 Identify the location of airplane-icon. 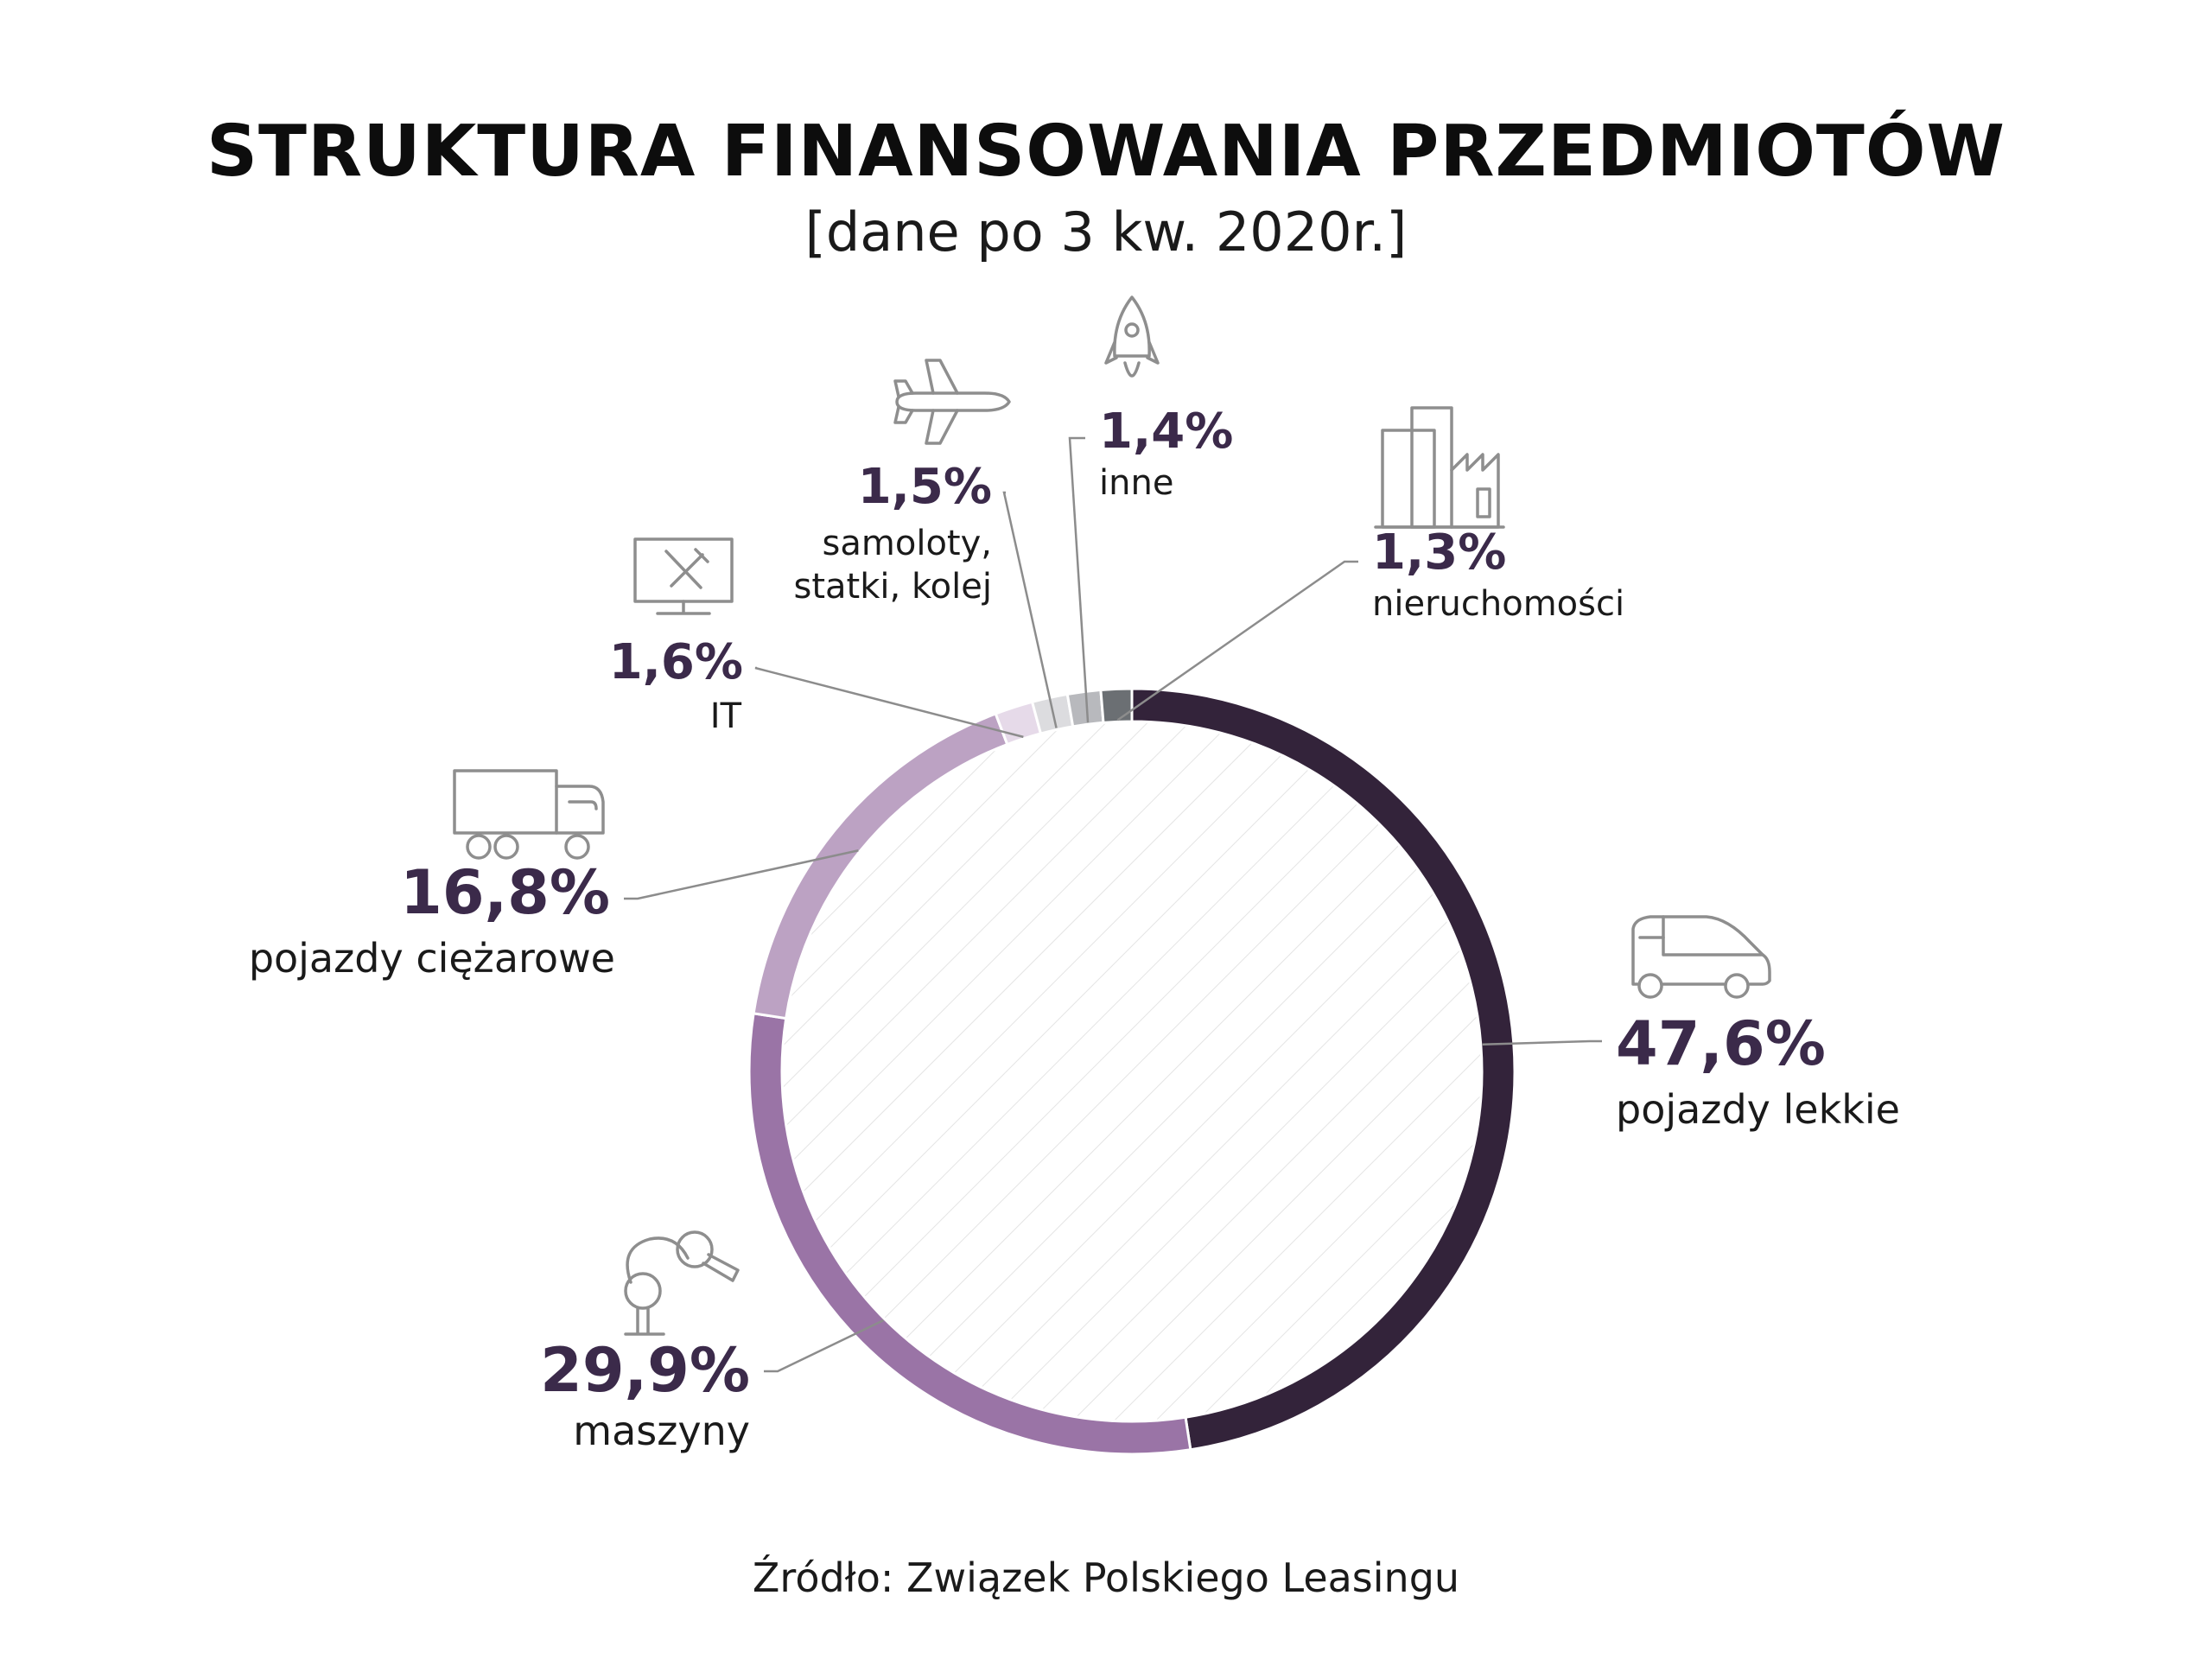
(952, 402).